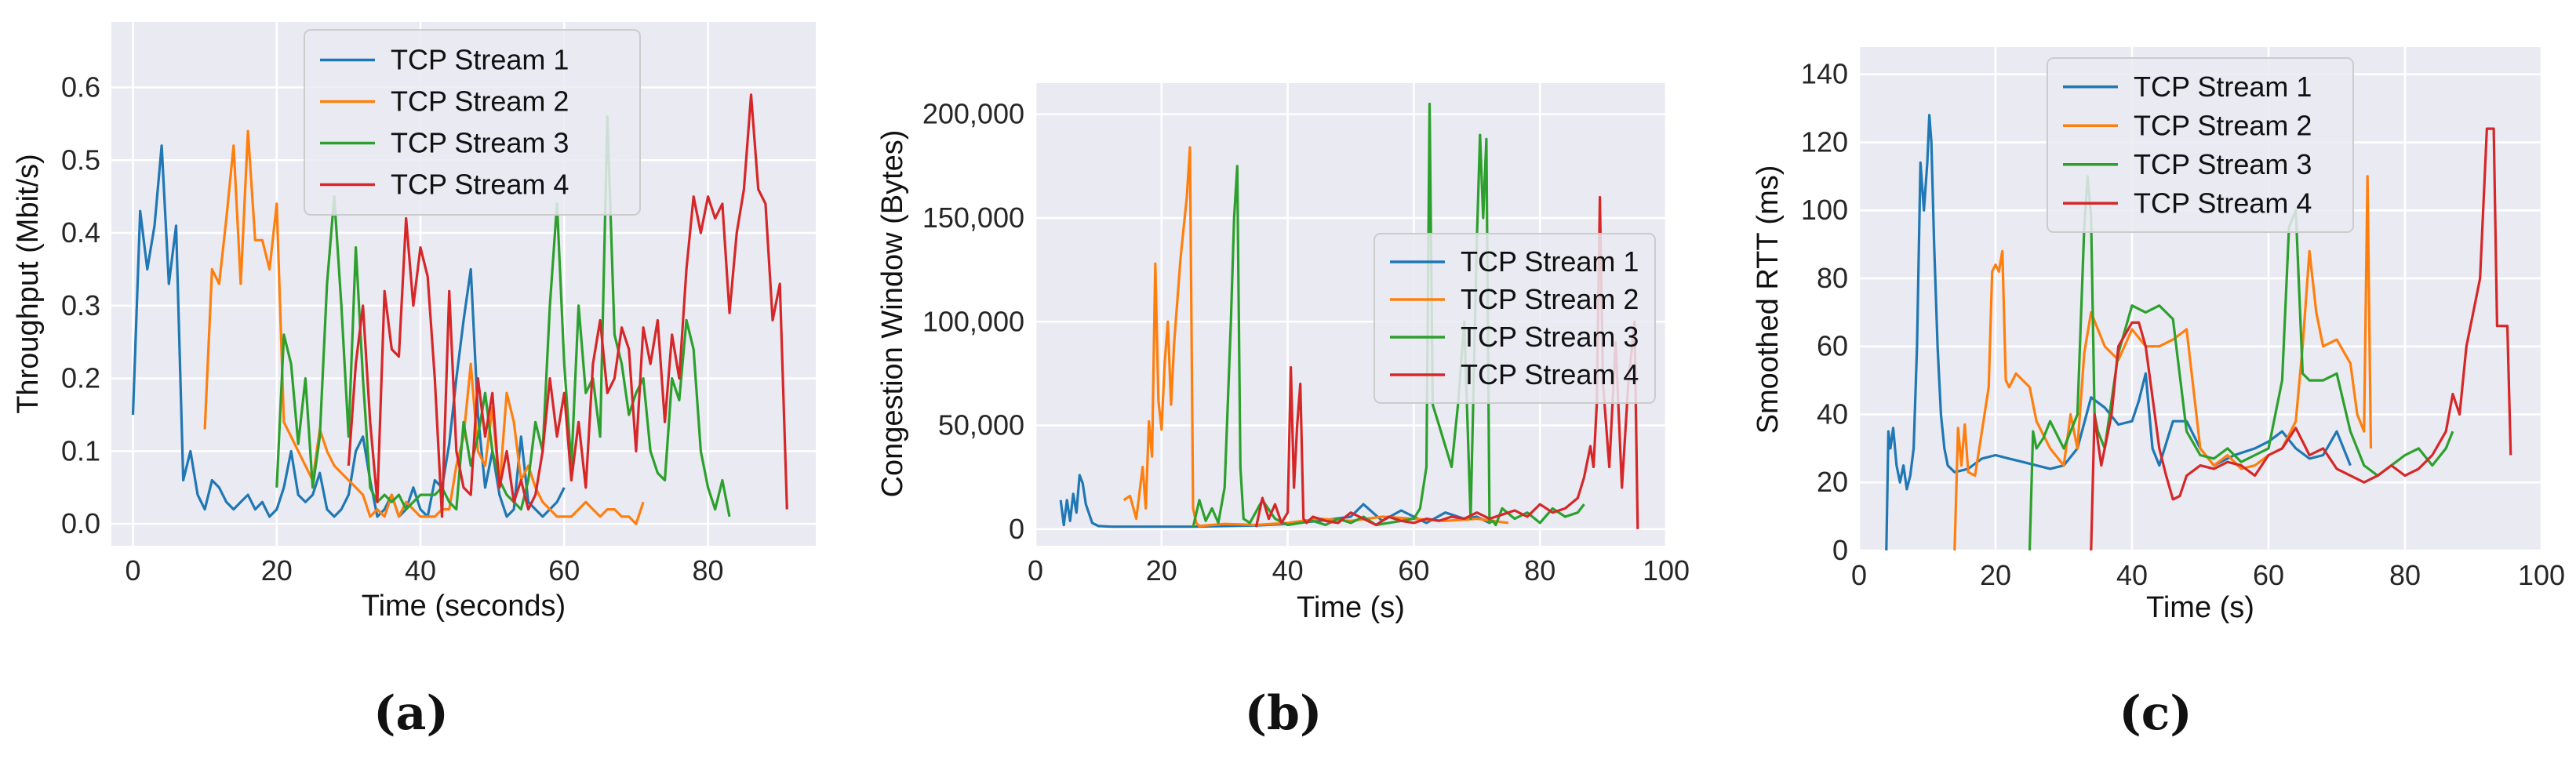  What do you see at coordinates (411, 713) in the screenshot?
I see `chart-a-caption: (a)` at bounding box center [411, 713].